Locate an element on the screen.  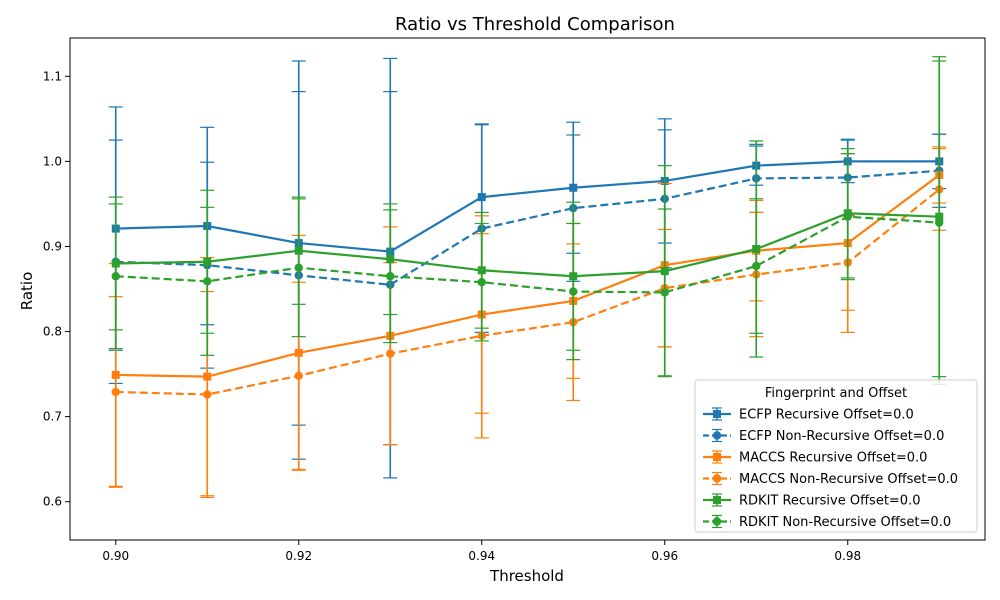
legend-box is located at coordinates (836, 456).